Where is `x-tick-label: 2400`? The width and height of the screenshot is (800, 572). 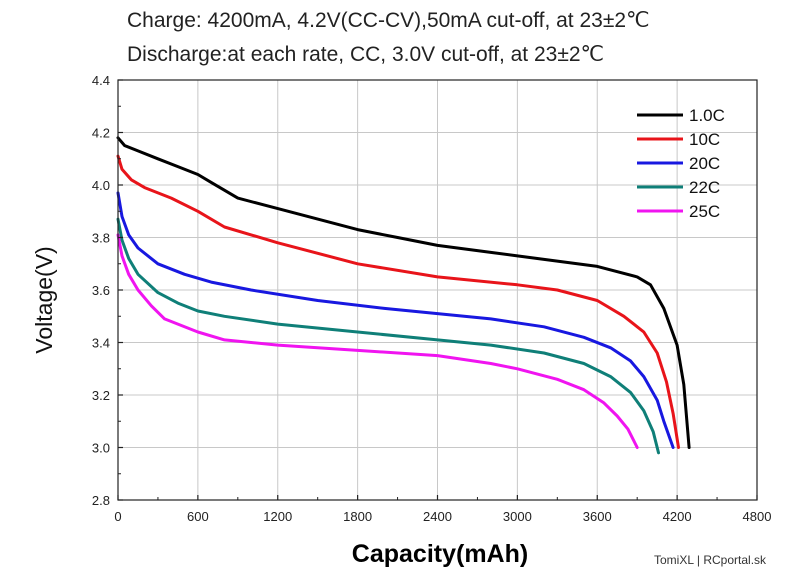 x-tick-label: 2400 is located at coordinates (437, 516).